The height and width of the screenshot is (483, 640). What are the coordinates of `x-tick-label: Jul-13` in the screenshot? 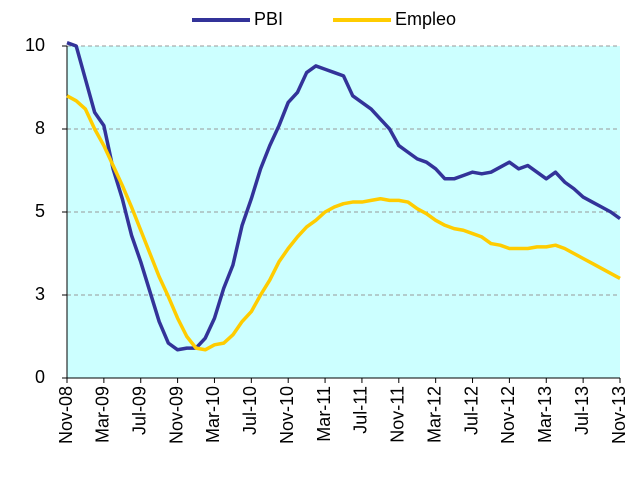 It's located at (582, 410).